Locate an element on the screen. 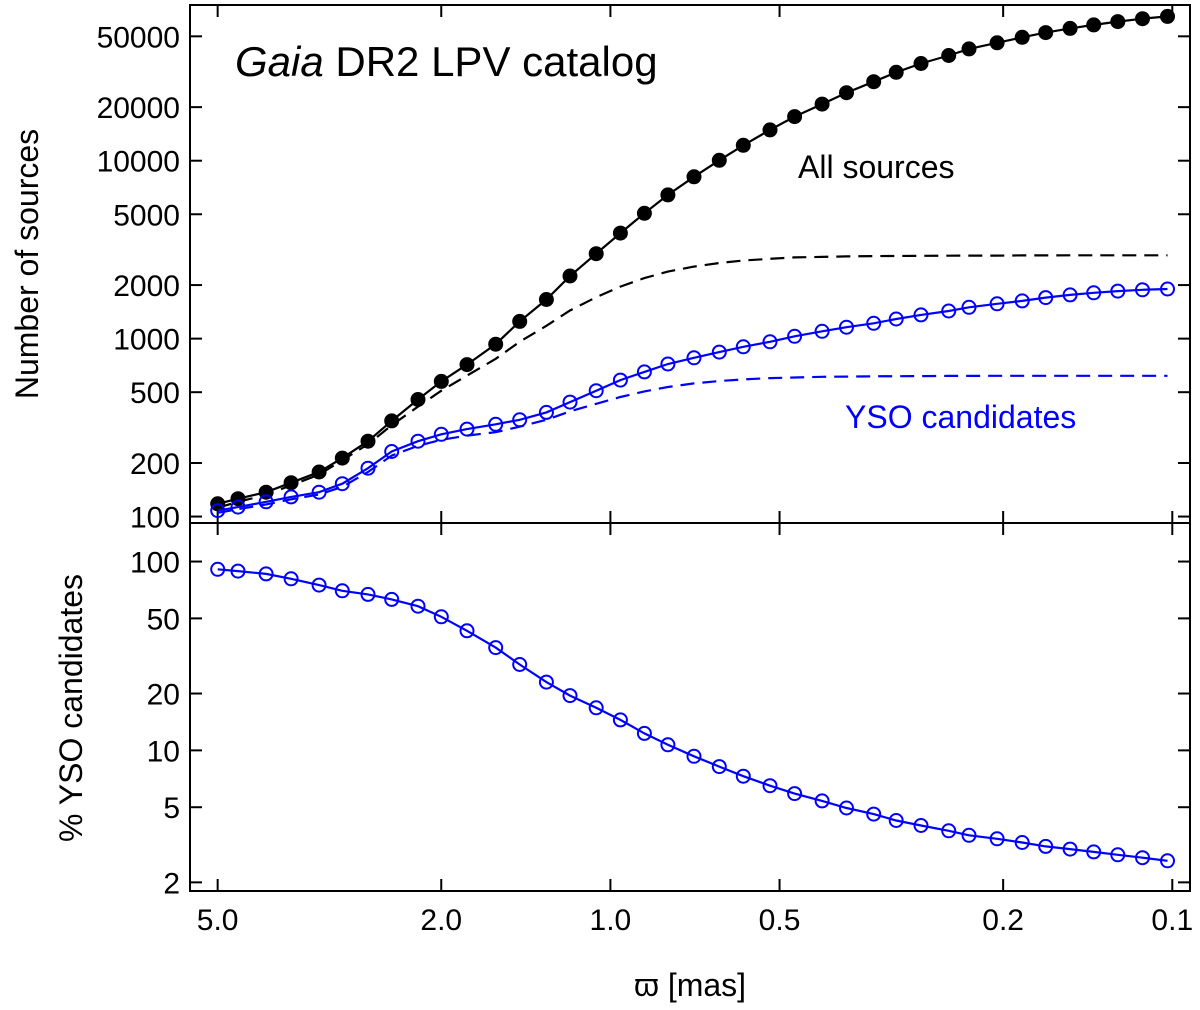  bottom-y-tick-label: 20 is located at coordinates (163, 695).